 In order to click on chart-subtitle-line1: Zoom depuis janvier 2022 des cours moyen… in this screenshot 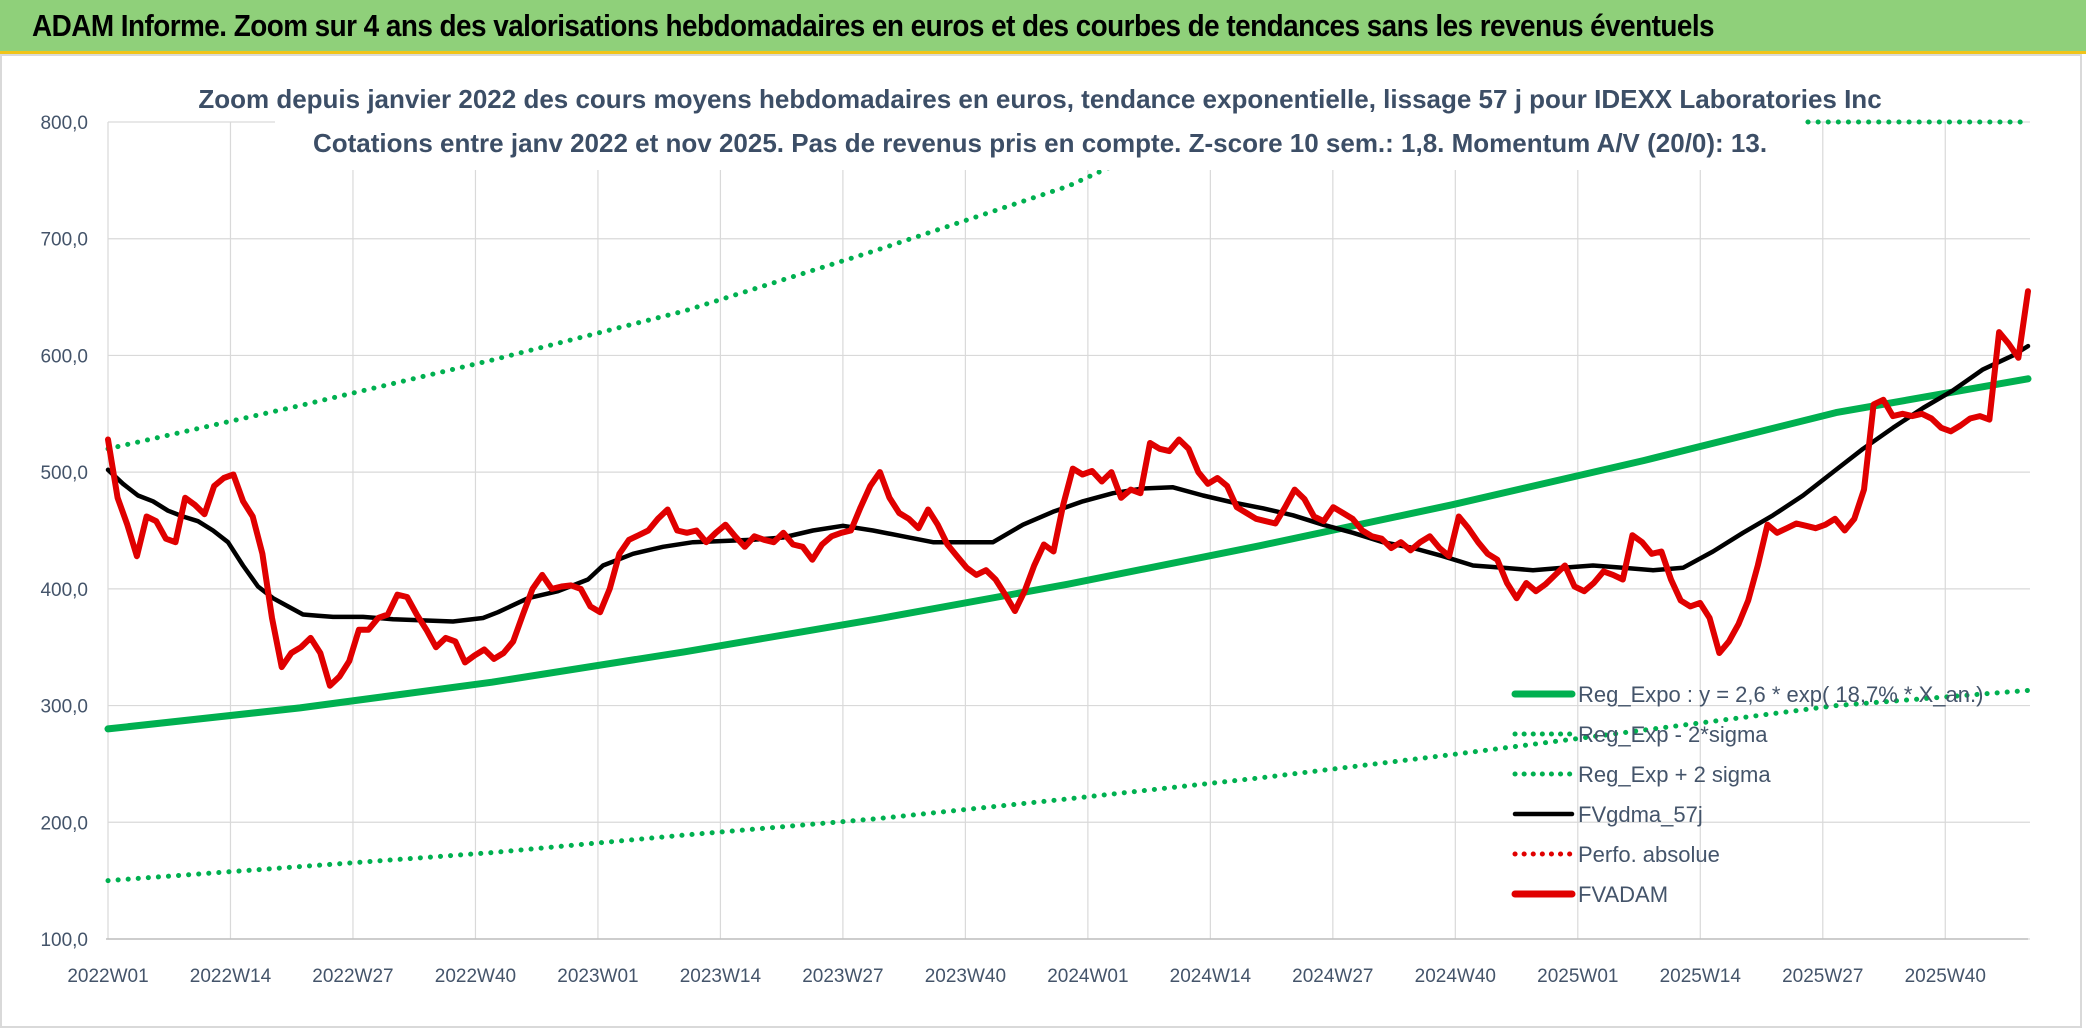, I will do `click(1039, 99)`.